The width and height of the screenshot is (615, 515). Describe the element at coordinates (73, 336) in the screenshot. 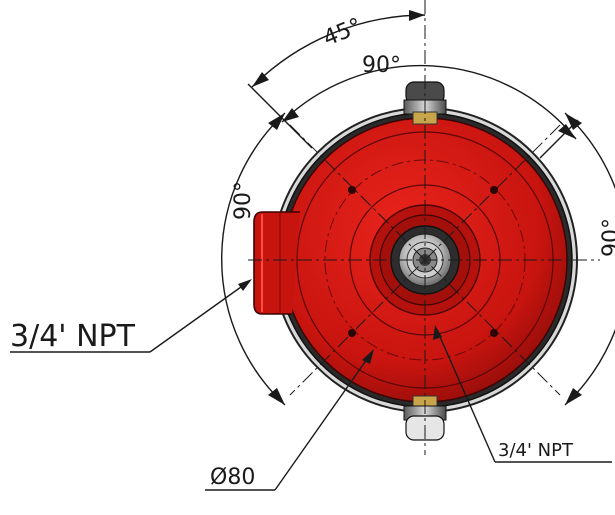

I see `npt-left-label: 3/4' NPT` at that location.